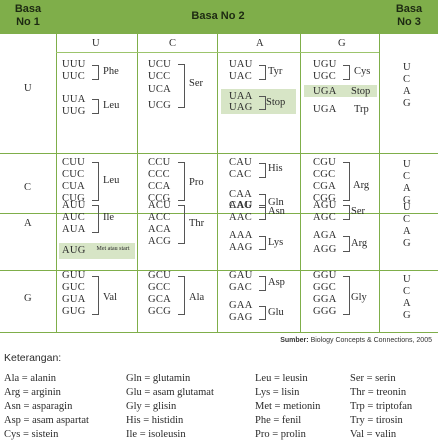  Describe the element at coordinates (74, 311) in the screenshot. I see `codon-gug: GUG` at that location.